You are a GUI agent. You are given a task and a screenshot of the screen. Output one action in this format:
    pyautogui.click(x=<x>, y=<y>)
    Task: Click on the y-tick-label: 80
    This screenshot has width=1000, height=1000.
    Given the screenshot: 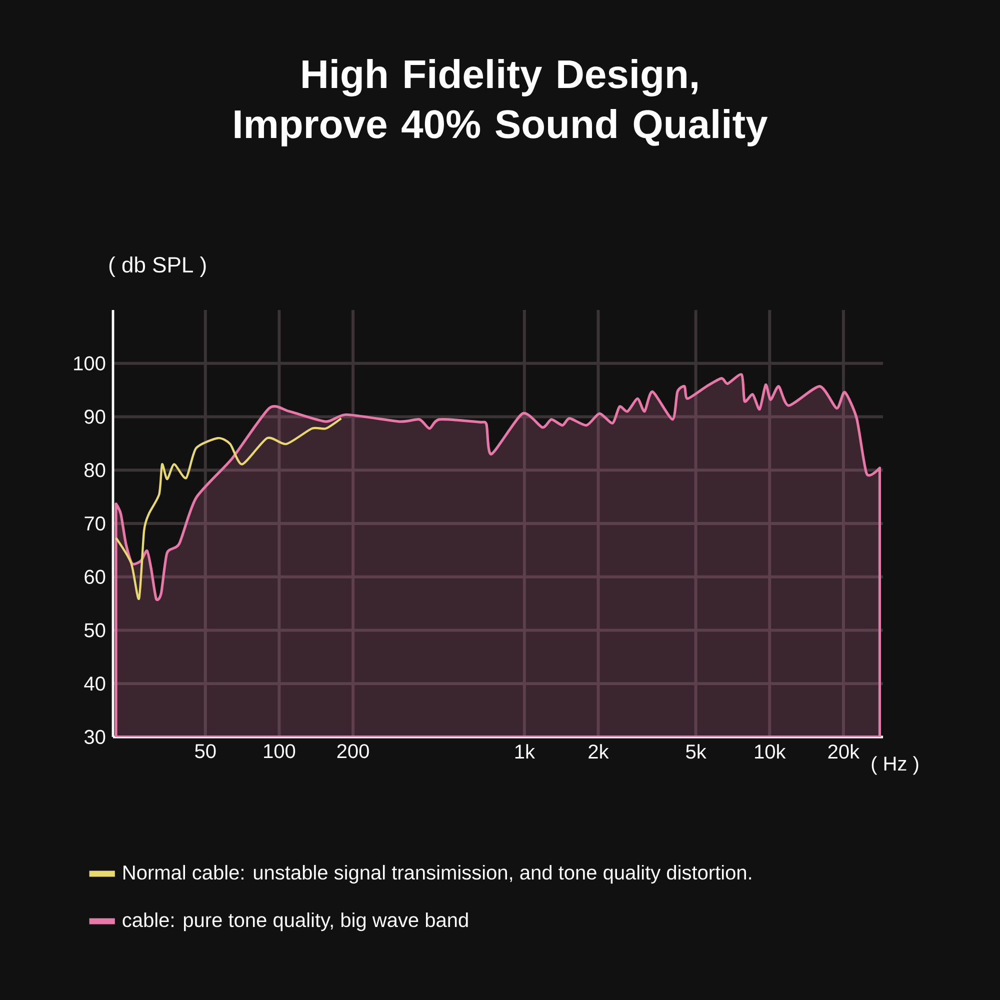 What is the action you would take?
    pyautogui.click(x=95, y=470)
    